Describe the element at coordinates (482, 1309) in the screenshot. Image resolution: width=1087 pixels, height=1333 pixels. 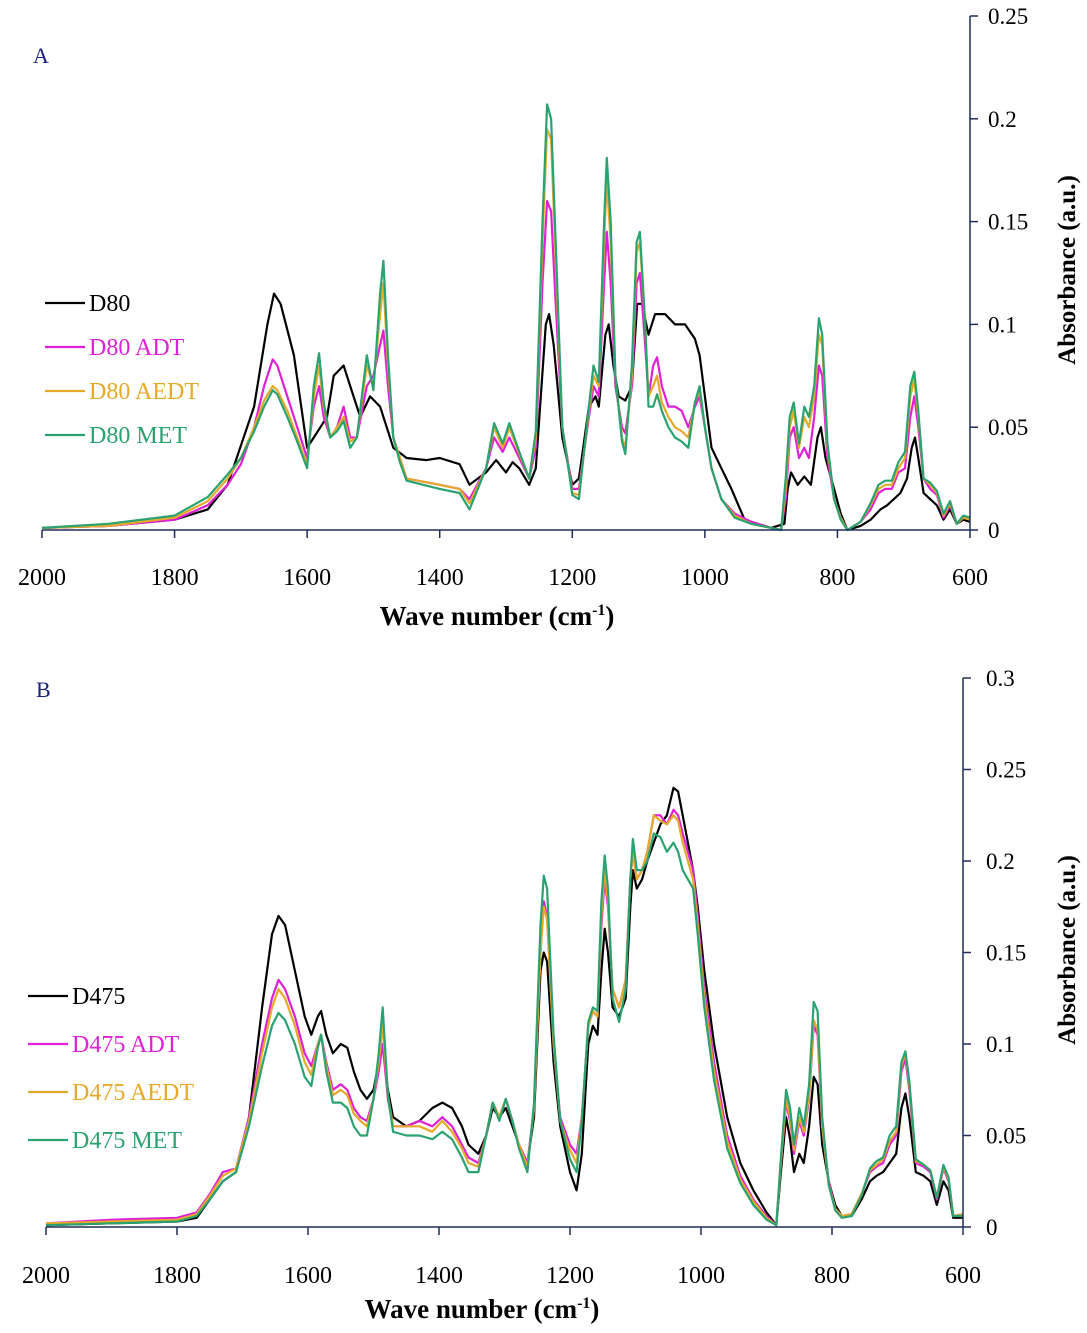
I see `x-axis-title-b: Wave number (cm-1)` at that location.